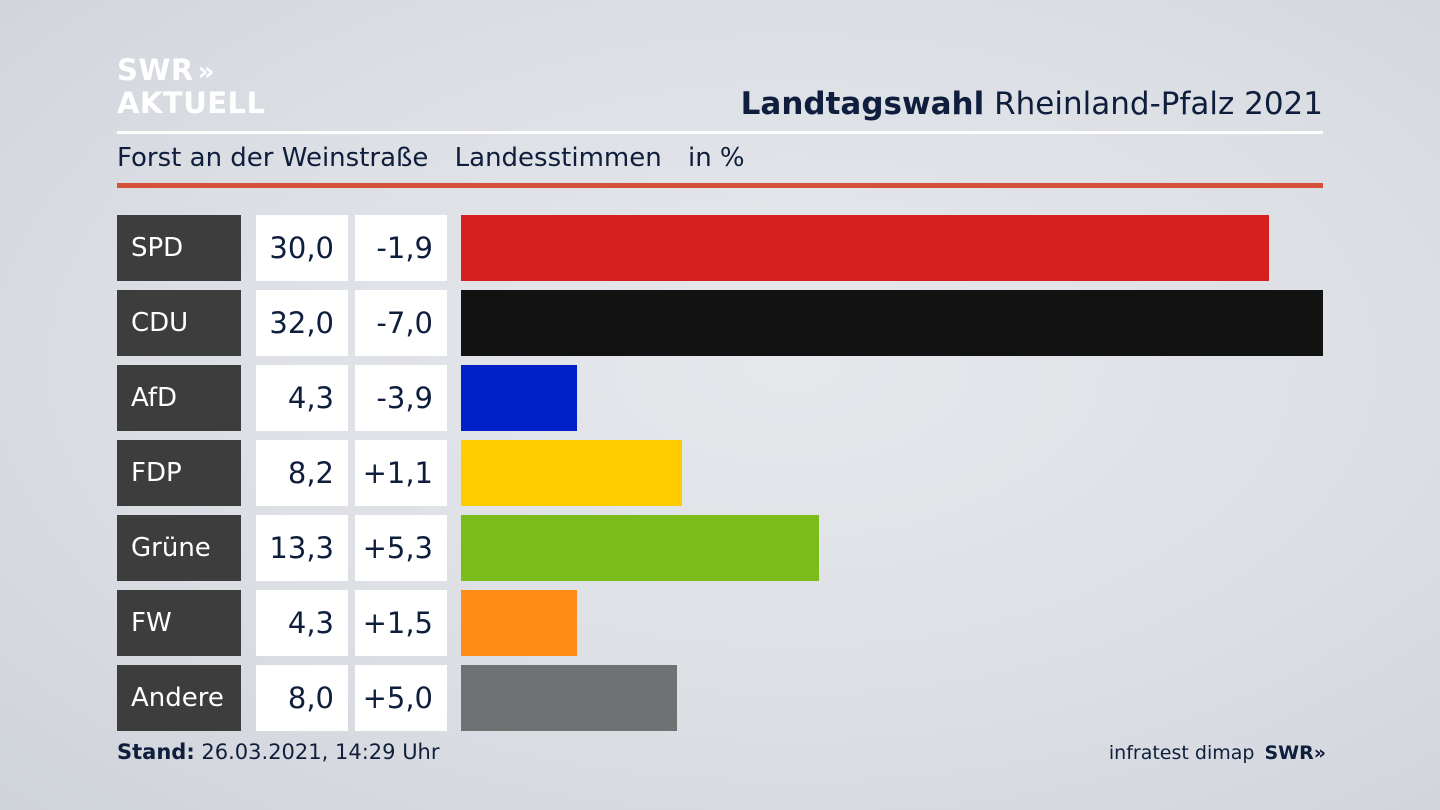 The image size is (1440, 810). What do you see at coordinates (401, 248) in the screenshot?
I see `diff-label: -1,9` at bounding box center [401, 248].